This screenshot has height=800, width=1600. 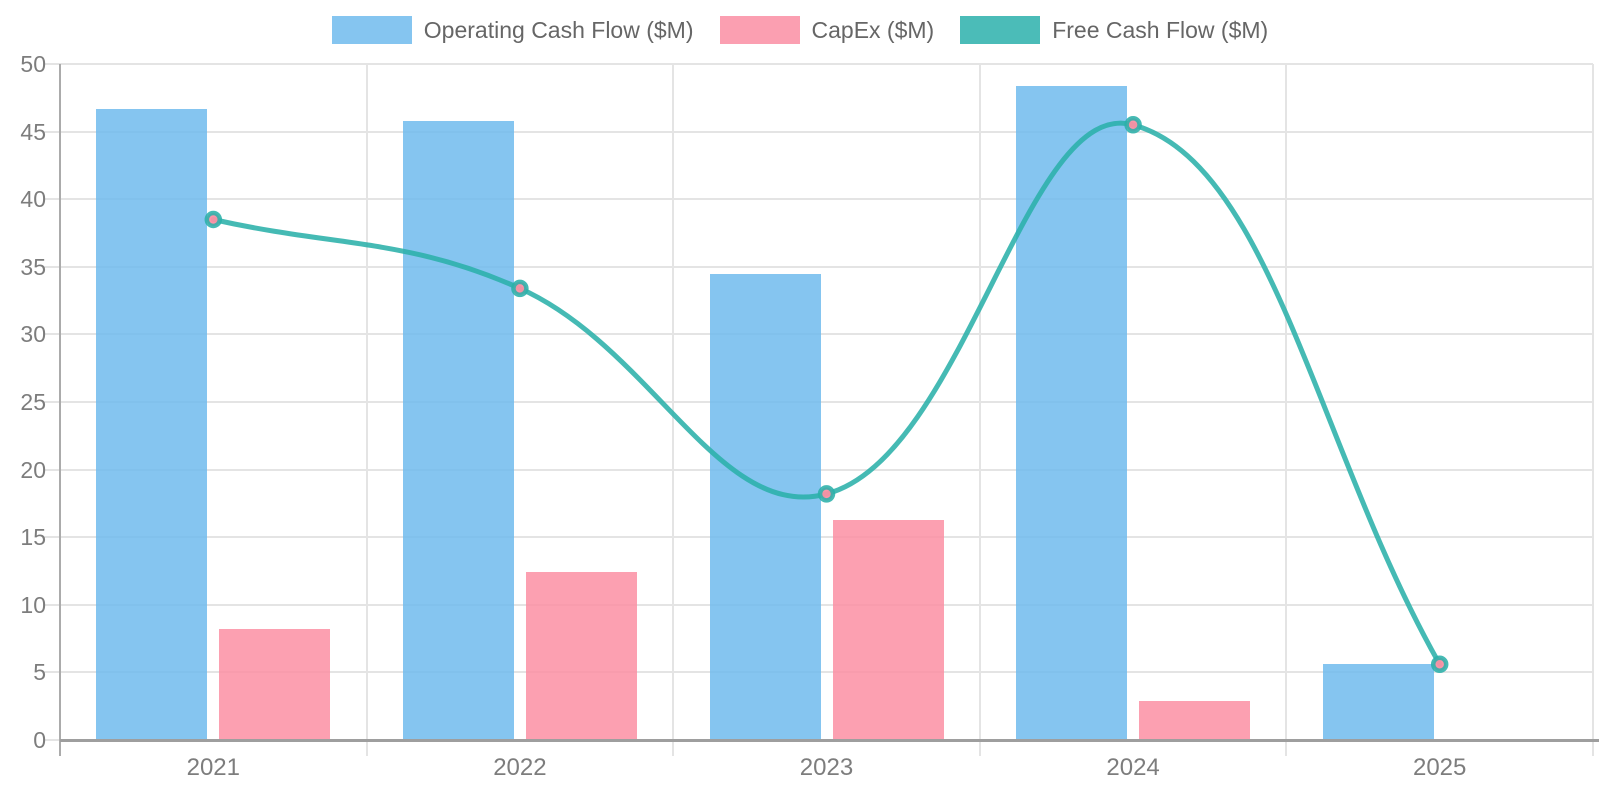 What do you see at coordinates (1378, 702) in the screenshot?
I see `bar-operating-cash-flow-m-2025` at bounding box center [1378, 702].